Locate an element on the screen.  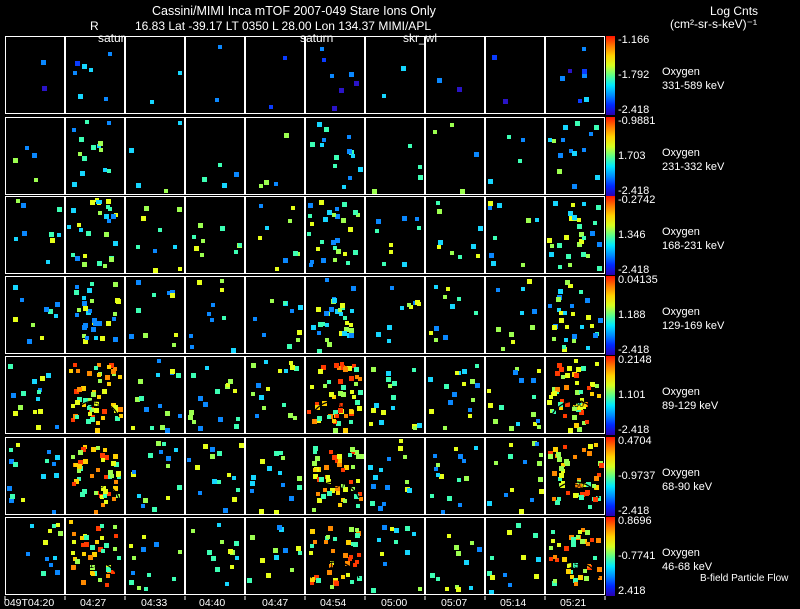
colorbar-max-label: 0.04135 is located at coordinates (638, 280).